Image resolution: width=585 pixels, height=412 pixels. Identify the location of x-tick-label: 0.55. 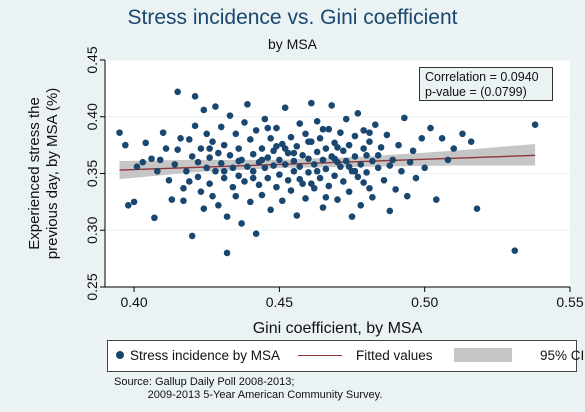
(569, 302).